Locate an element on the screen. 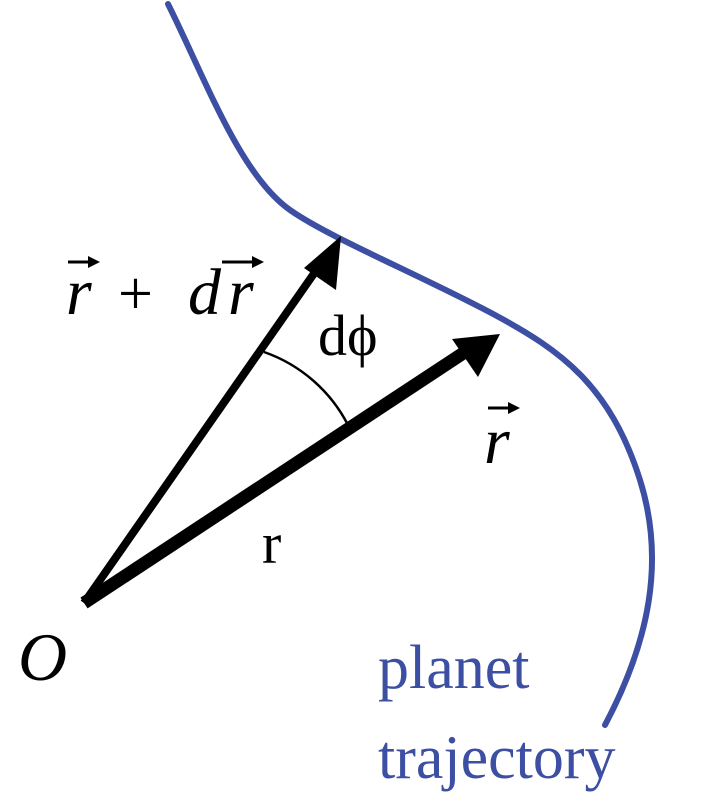  label-vector-r-text: r is located at coordinates (497, 441).